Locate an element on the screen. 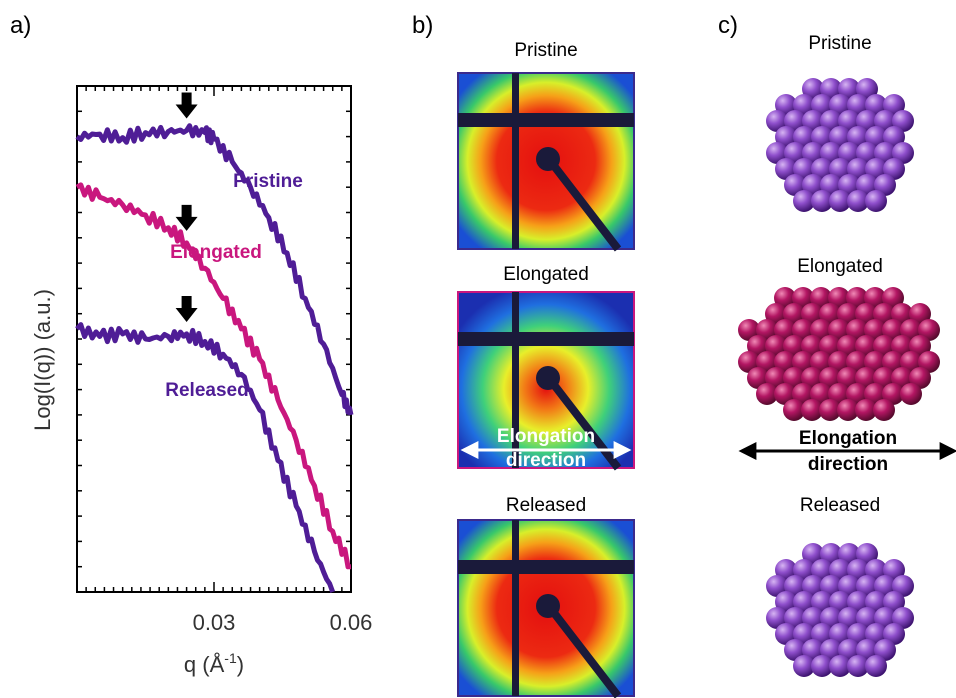 The width and height of the screenshot is (956, 698). x-tick-label: 0.06 is located at coordinates (351, 622).